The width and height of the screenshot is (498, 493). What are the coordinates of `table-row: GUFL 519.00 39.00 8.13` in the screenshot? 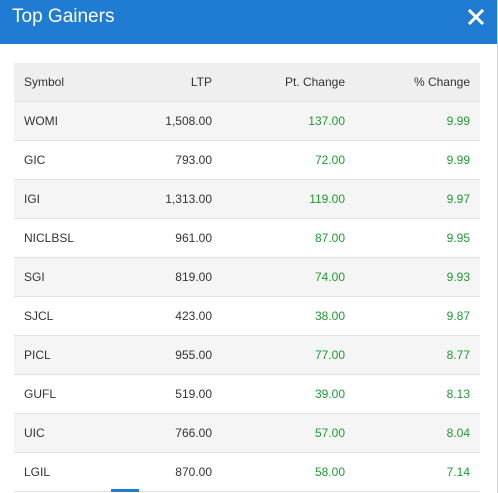 It's located at (247, 394).